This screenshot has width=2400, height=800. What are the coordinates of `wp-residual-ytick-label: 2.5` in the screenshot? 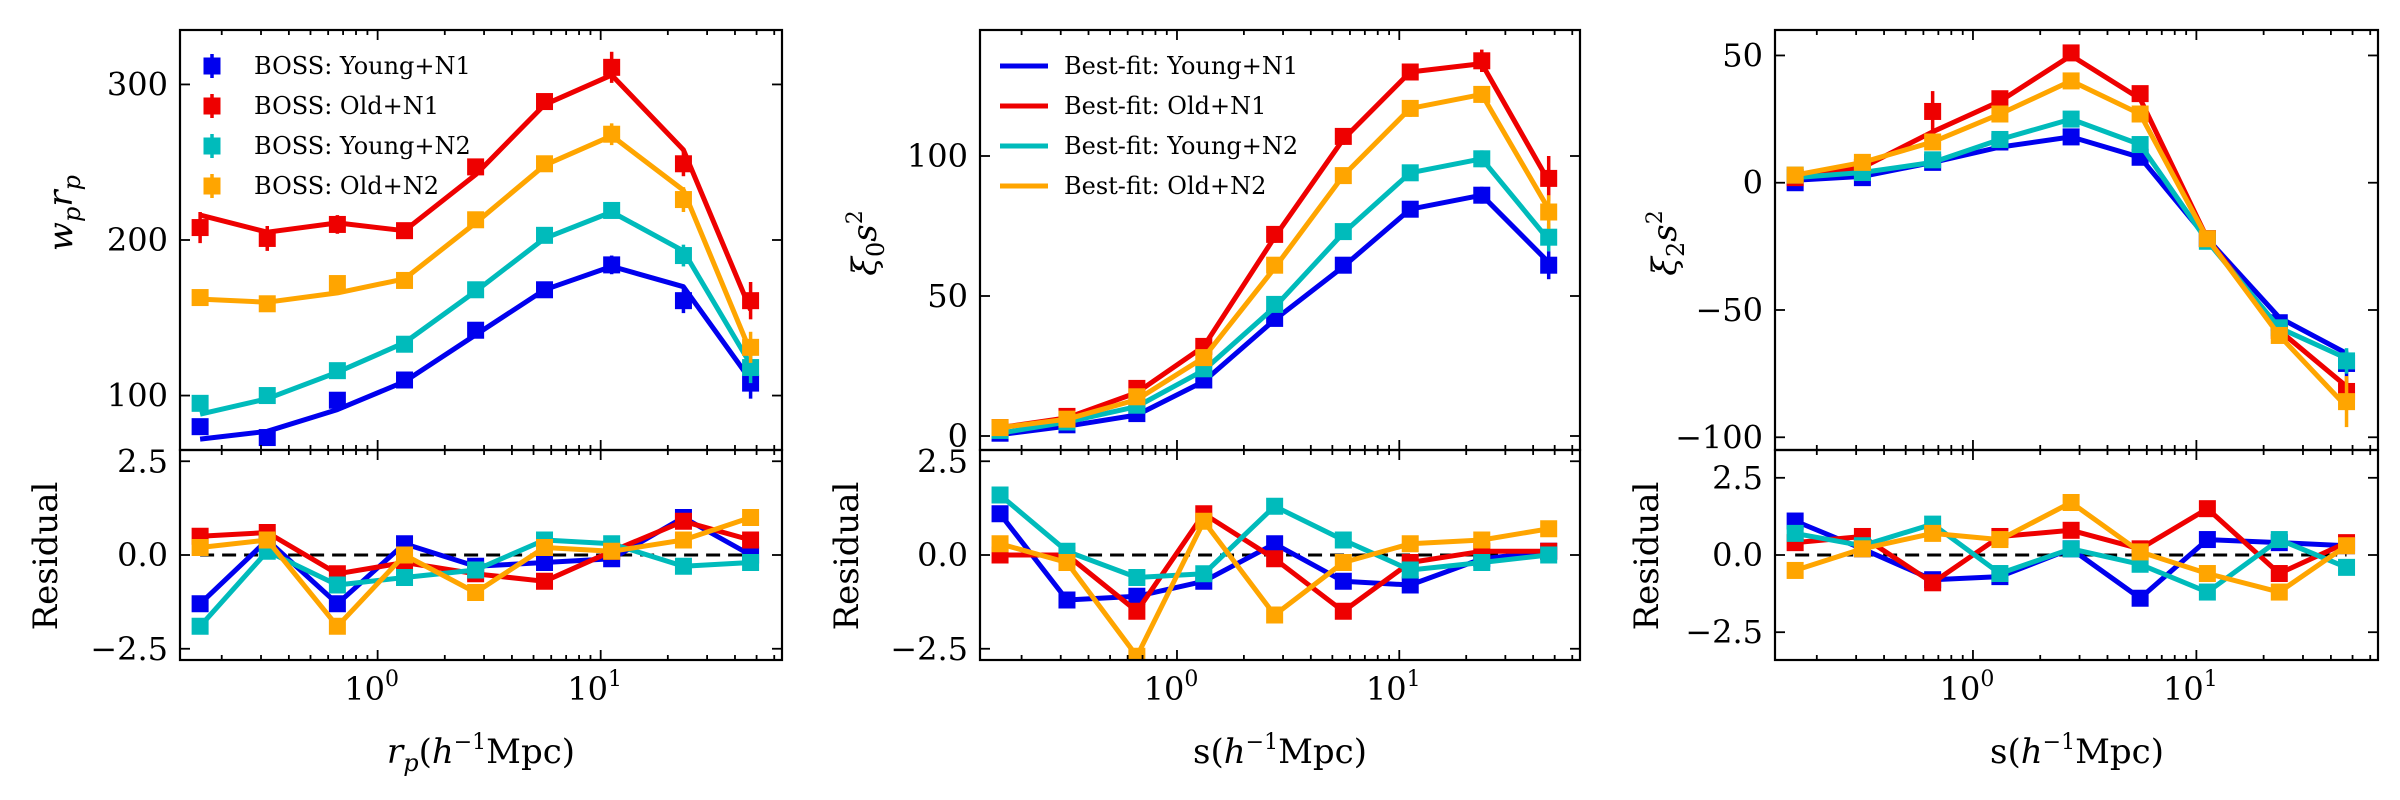 It's located at (142, 461).